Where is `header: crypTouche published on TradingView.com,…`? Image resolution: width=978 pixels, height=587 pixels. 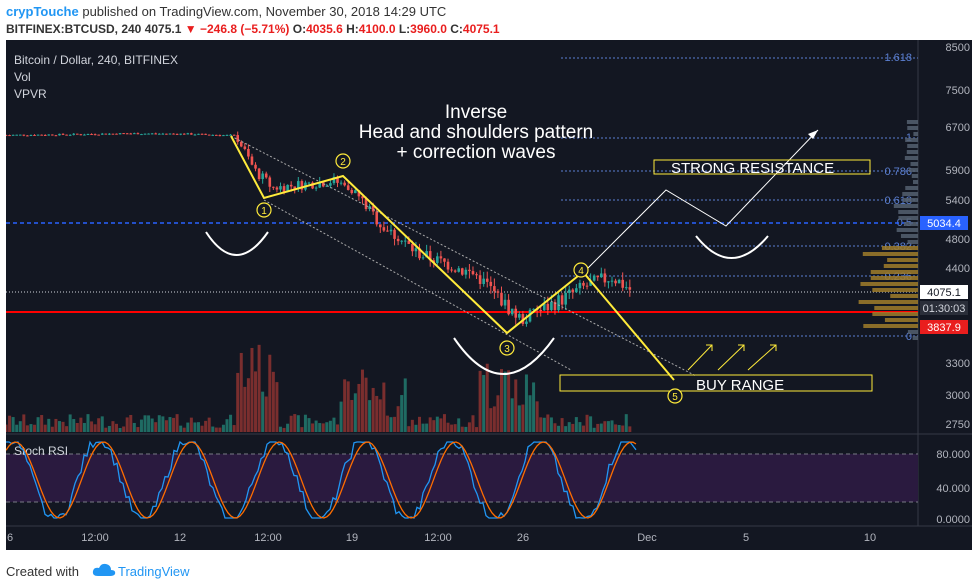
header: crypTouche published on TradingView.com,… is located at coordinates (489, 20).